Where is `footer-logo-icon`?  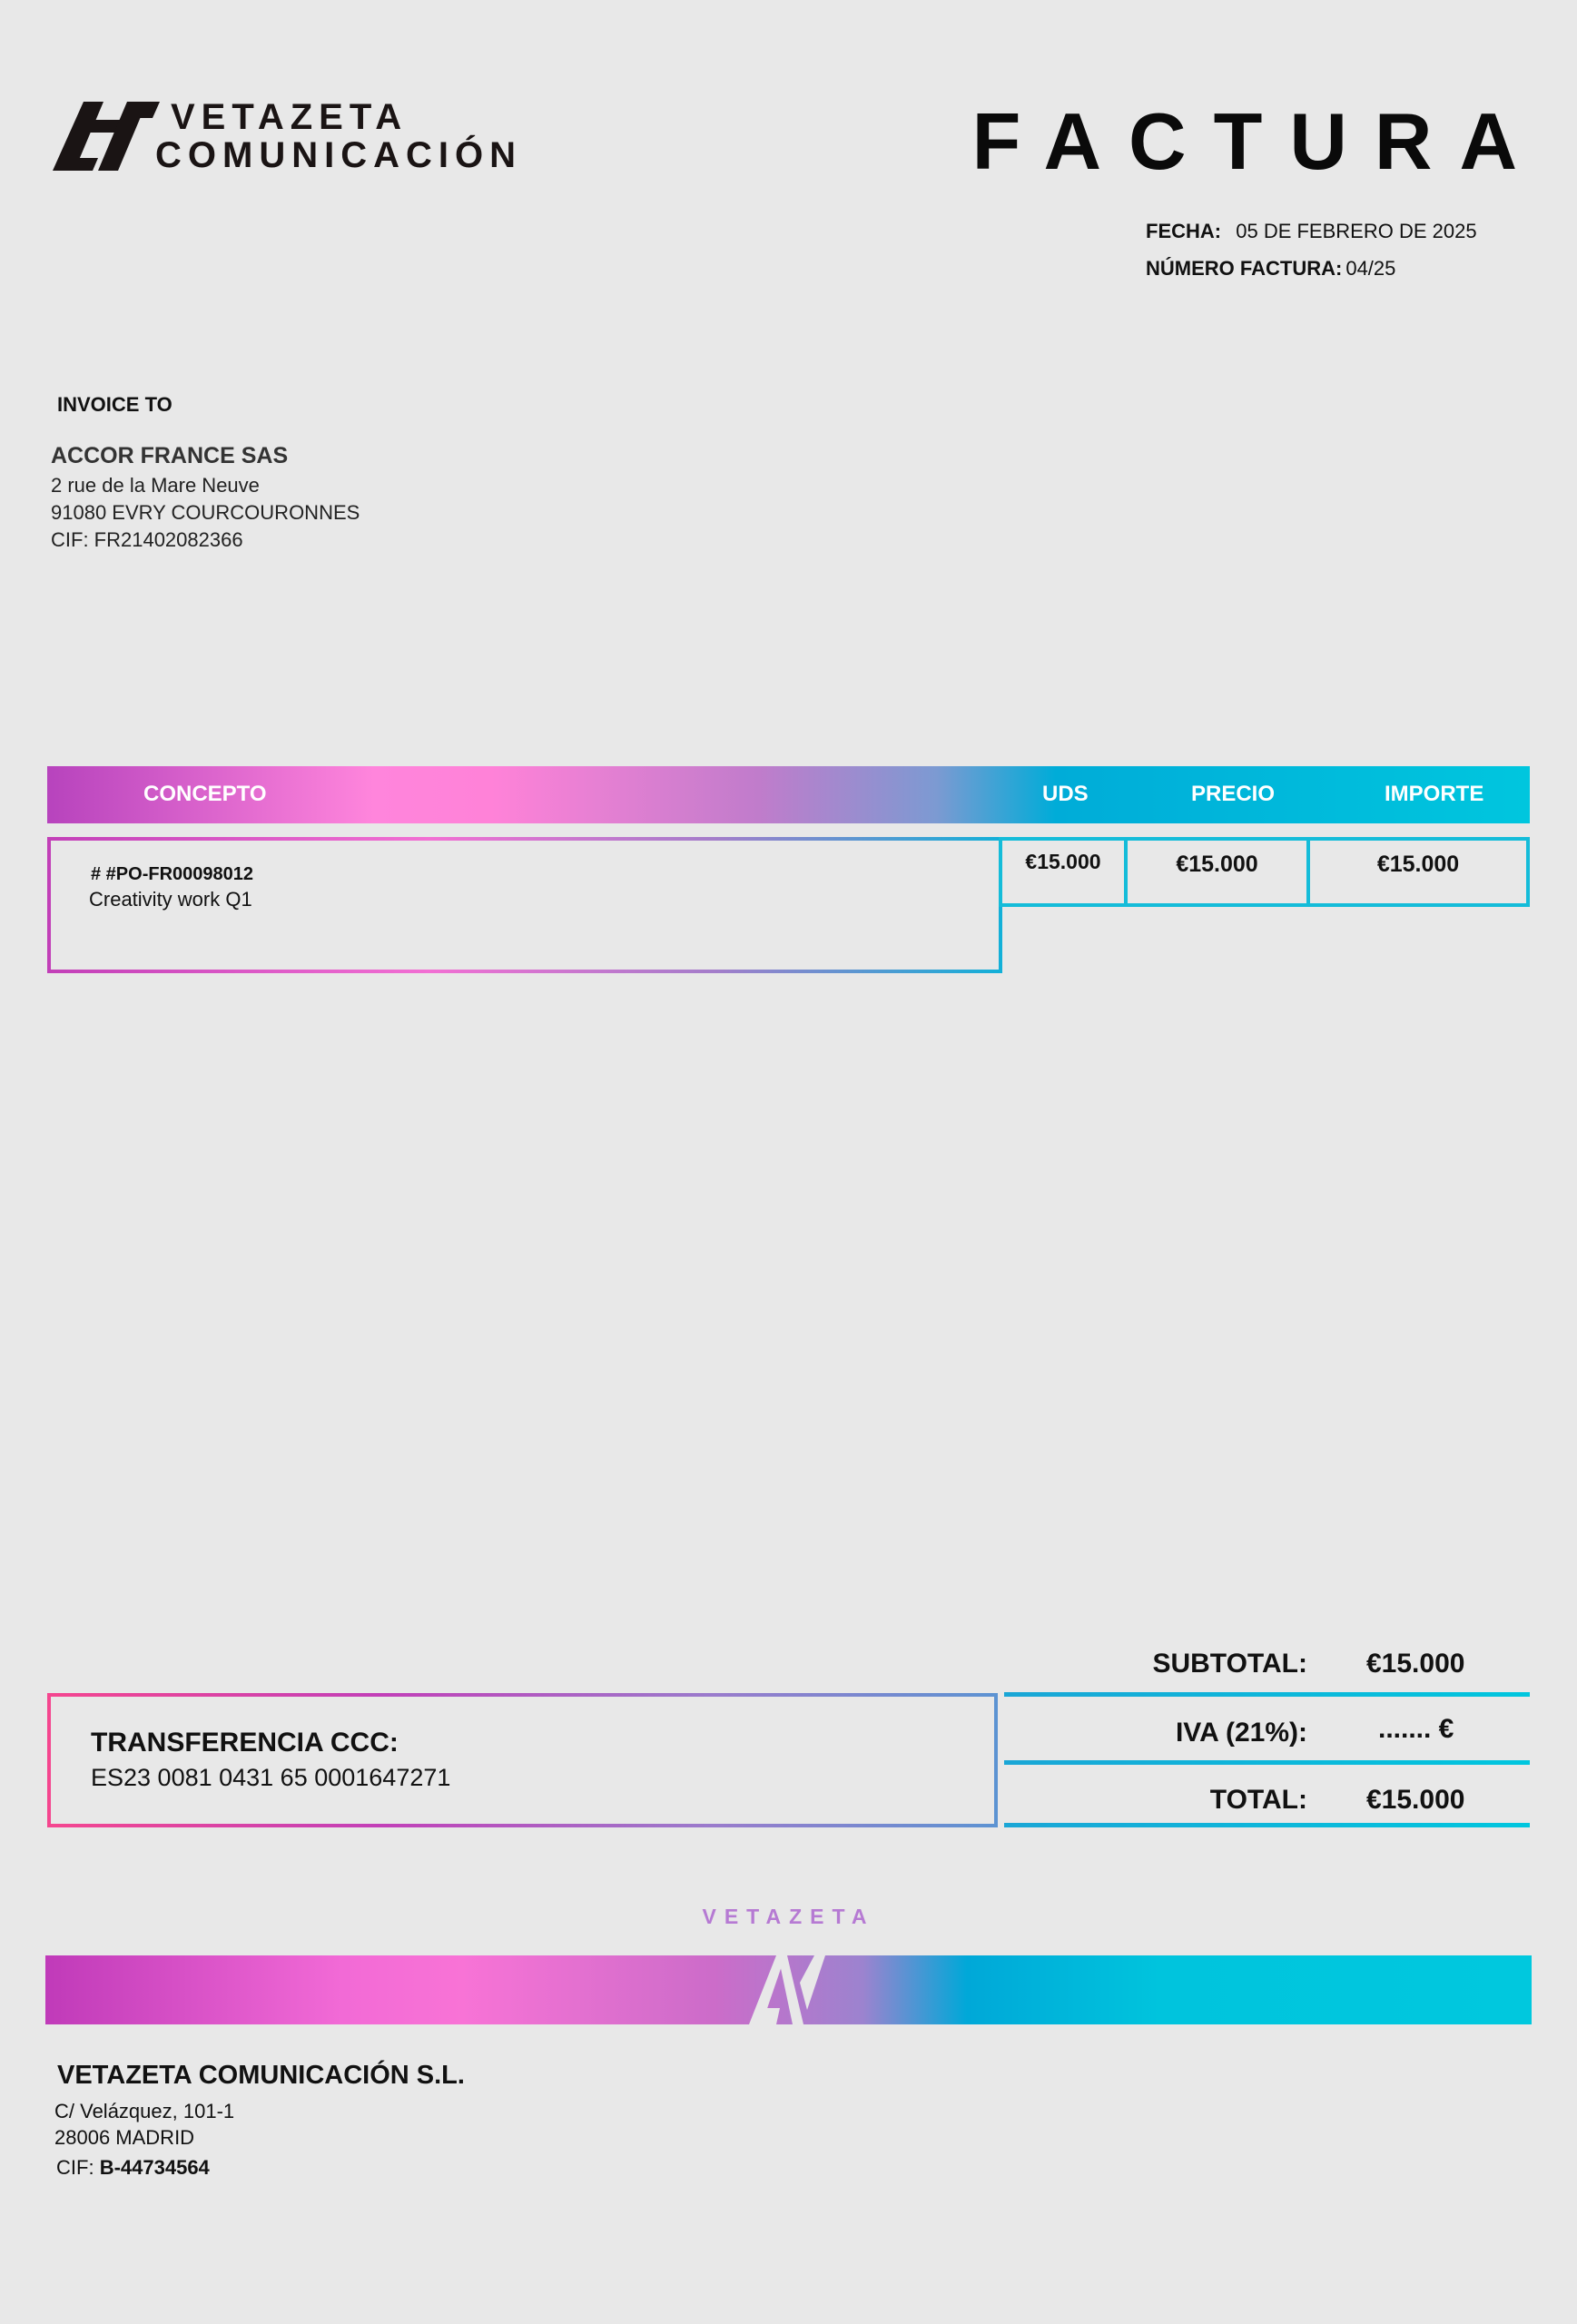
footer-logo-icon is located at coordinates (787, 1989).